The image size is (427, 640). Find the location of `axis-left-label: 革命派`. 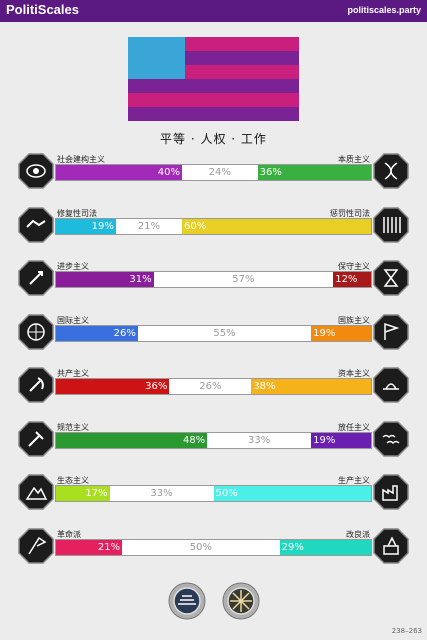

axis-left-label: 革命派 is located at coordinates (69, 534).